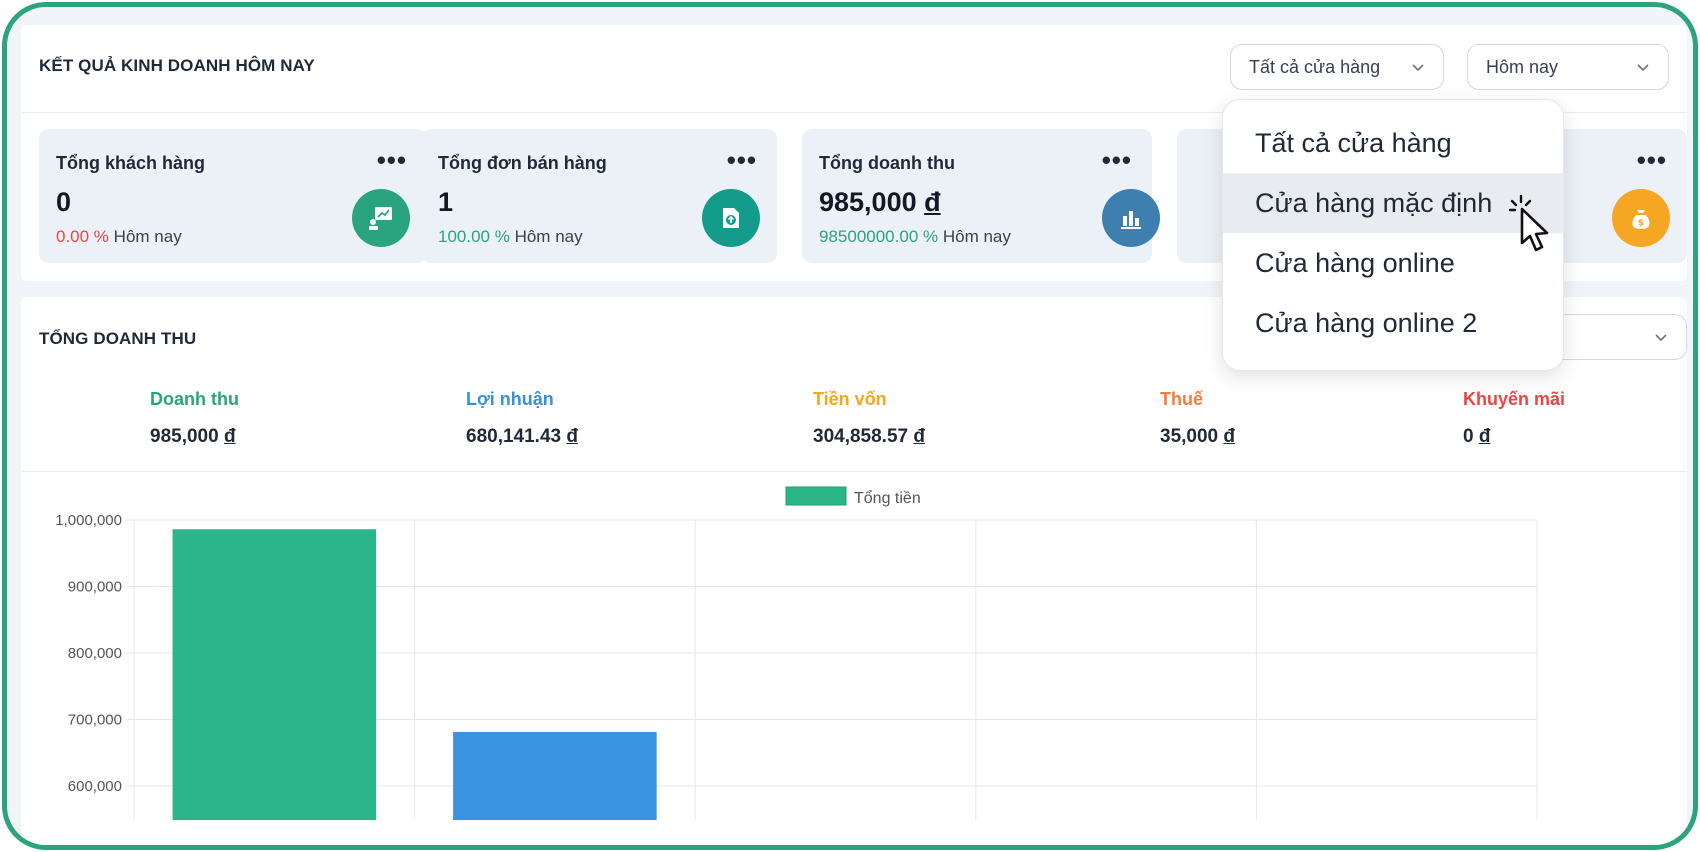  Describe the element at coordinates (510, 399) in the screenshot. I see `metric-label: Lợi nhuận` at that location.